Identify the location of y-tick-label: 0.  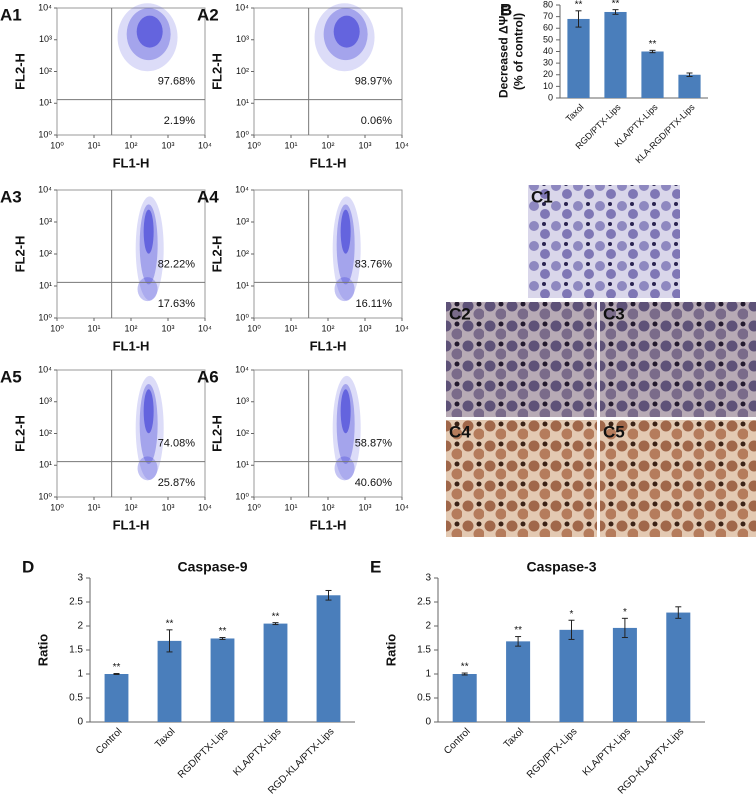
(80, 722).